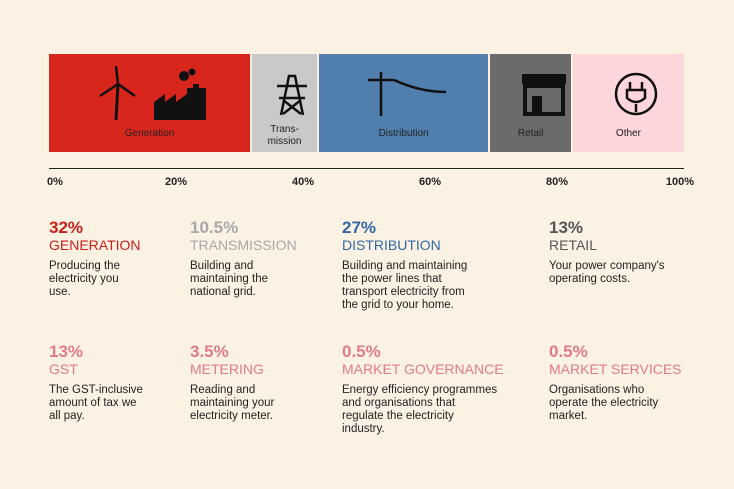 This screenshot has width=734, height=489. What do you see at coordinates (604, 403) in the screenshot?
I see `description-line: operate the electricity` at bounding box center [604, 403].